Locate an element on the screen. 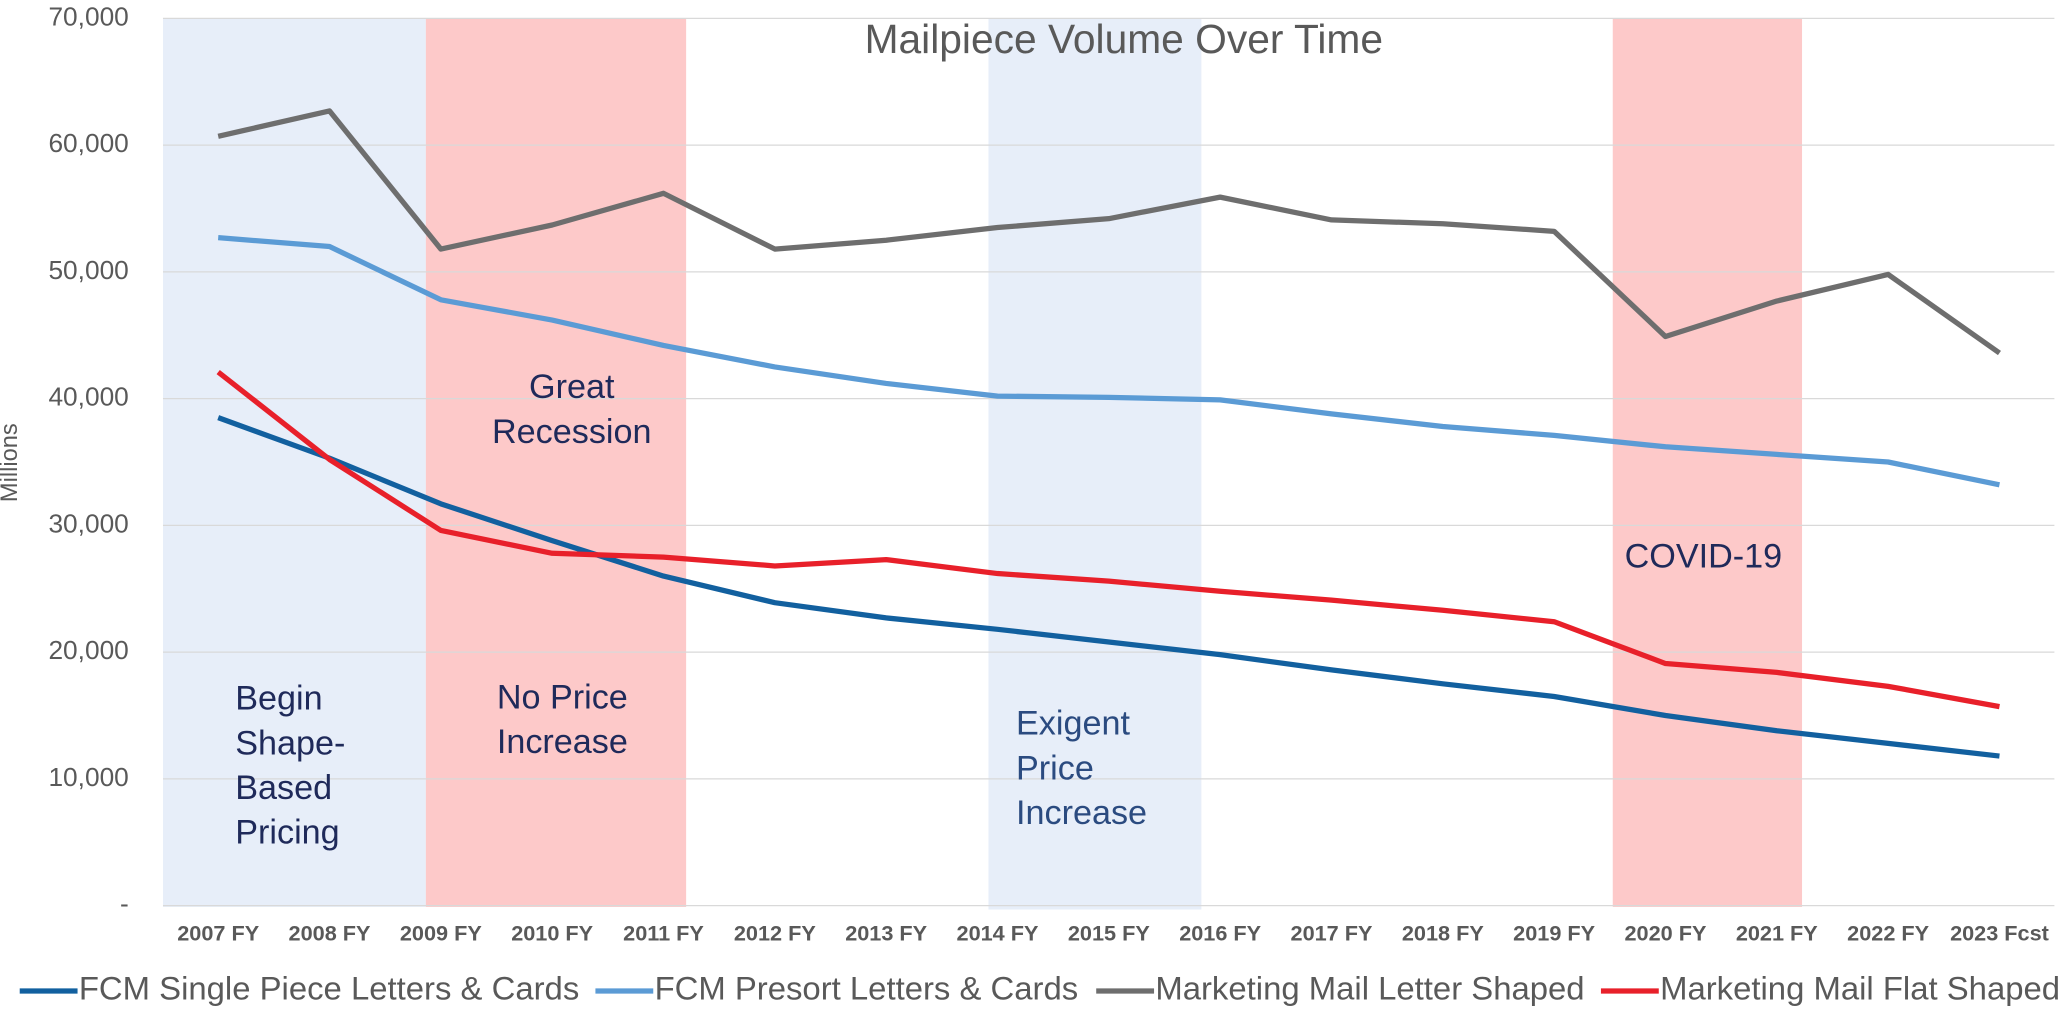 The height and width of the screenshot is (1012, 2061). y-tick-label: 70,000 is located at coordinates (88, 16).